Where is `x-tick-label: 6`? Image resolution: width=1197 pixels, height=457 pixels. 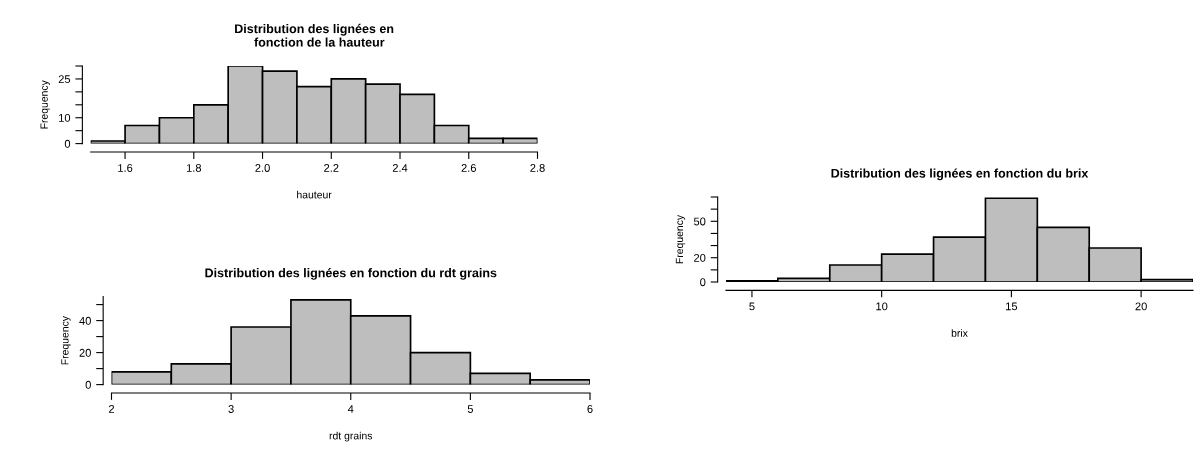 x-tick-label: 6 is located at coordinates (590, 409).